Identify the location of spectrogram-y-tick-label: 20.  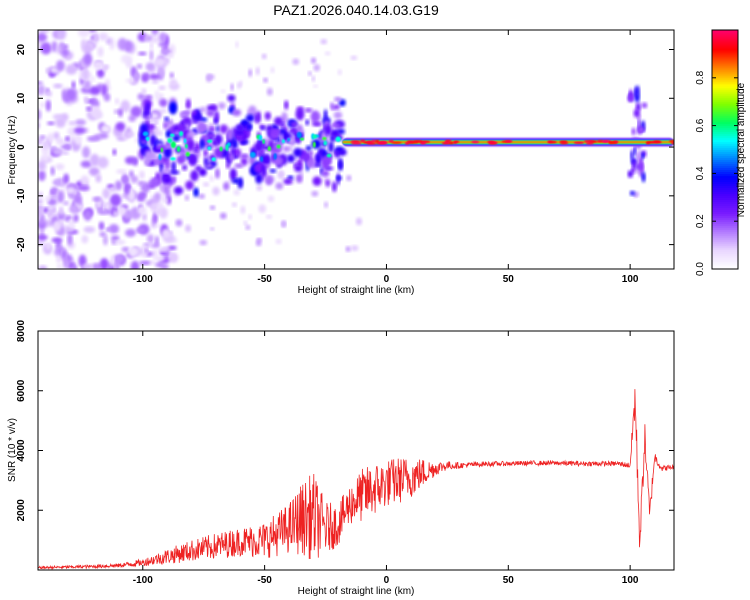
(21, 50).